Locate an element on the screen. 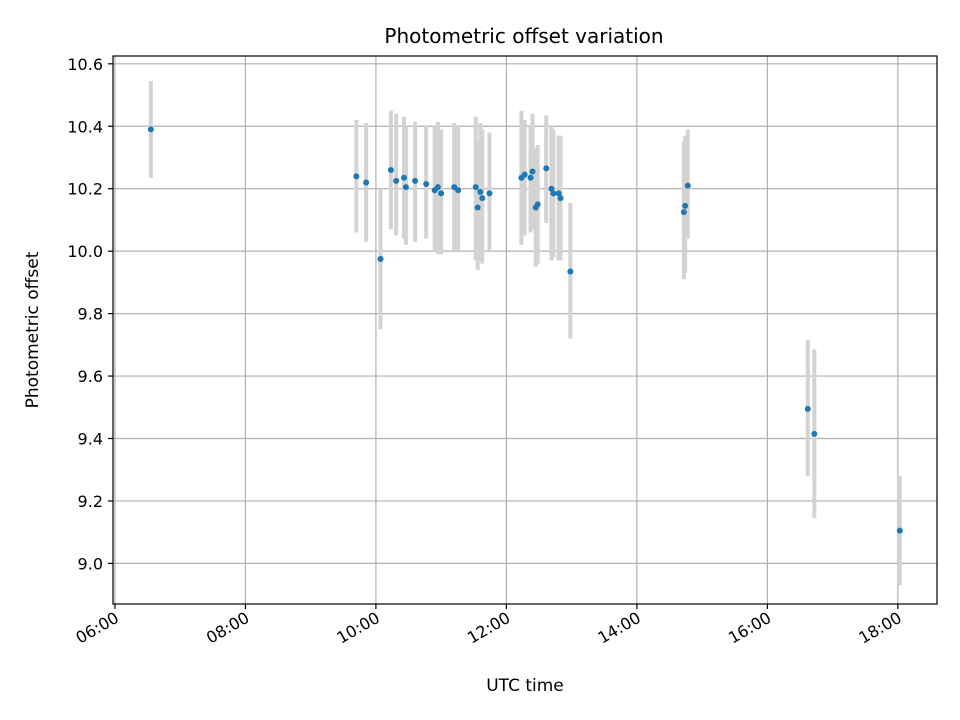  x-axis-title: UTC time is located at coordinates (525, 686).